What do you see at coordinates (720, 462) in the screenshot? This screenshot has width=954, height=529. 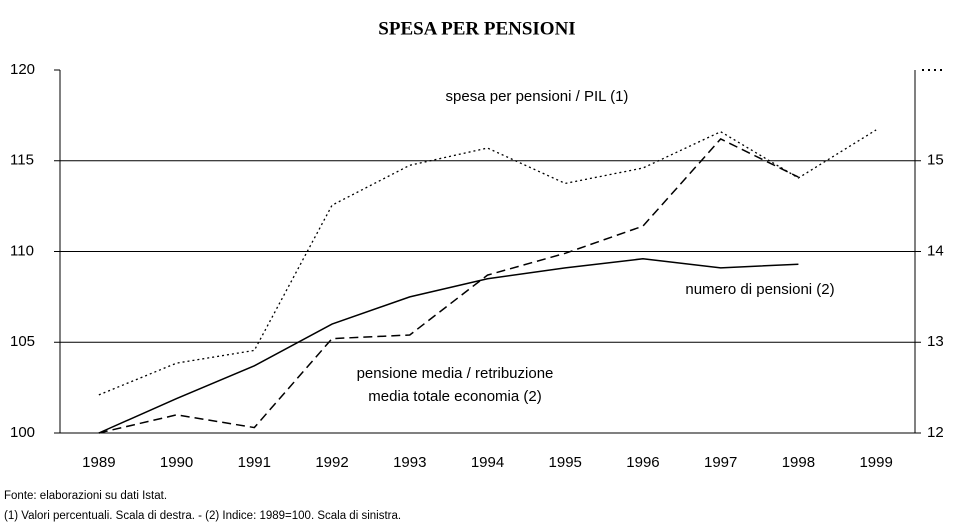 I see `x-tick-label: 1997` at bounding box center [720, 462].